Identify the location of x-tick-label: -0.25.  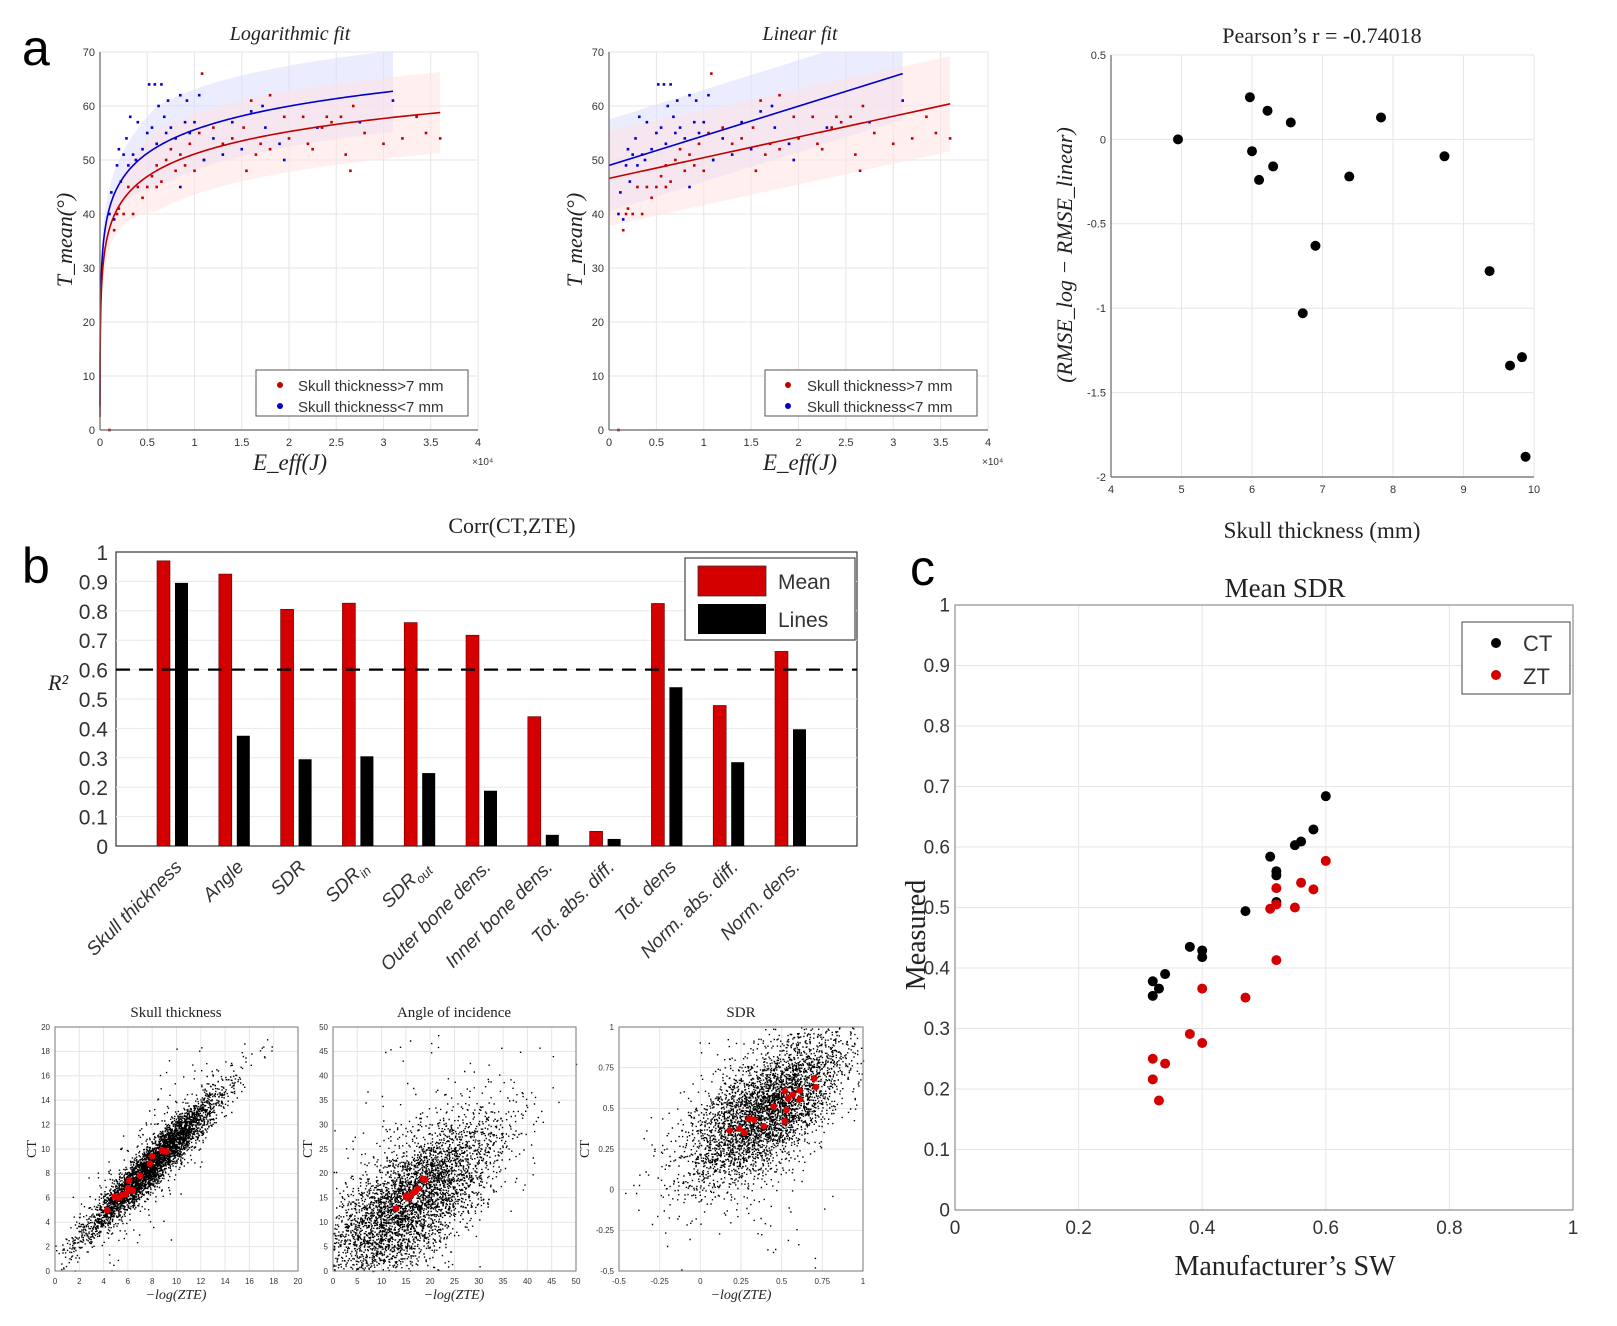
(660, 1281).